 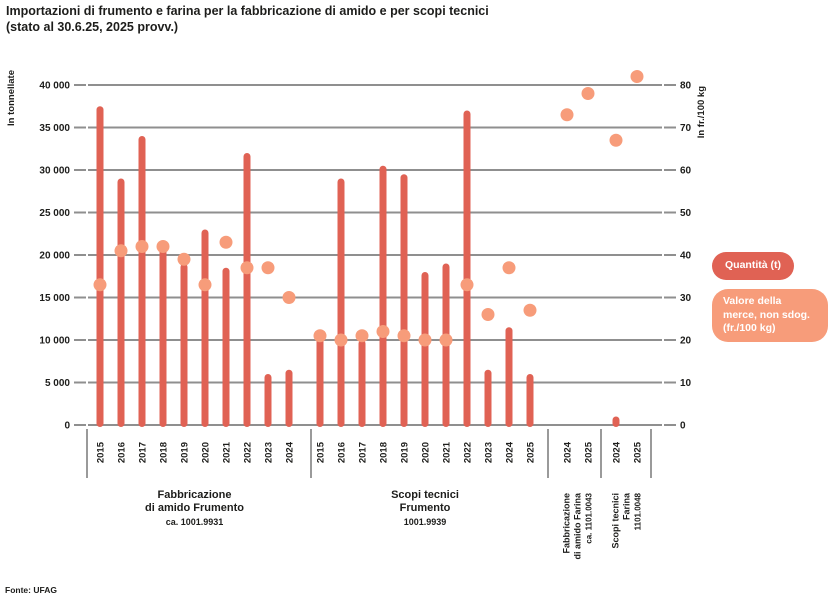 I want to click on right-tick-label: 70, so click(x=686, y=128).